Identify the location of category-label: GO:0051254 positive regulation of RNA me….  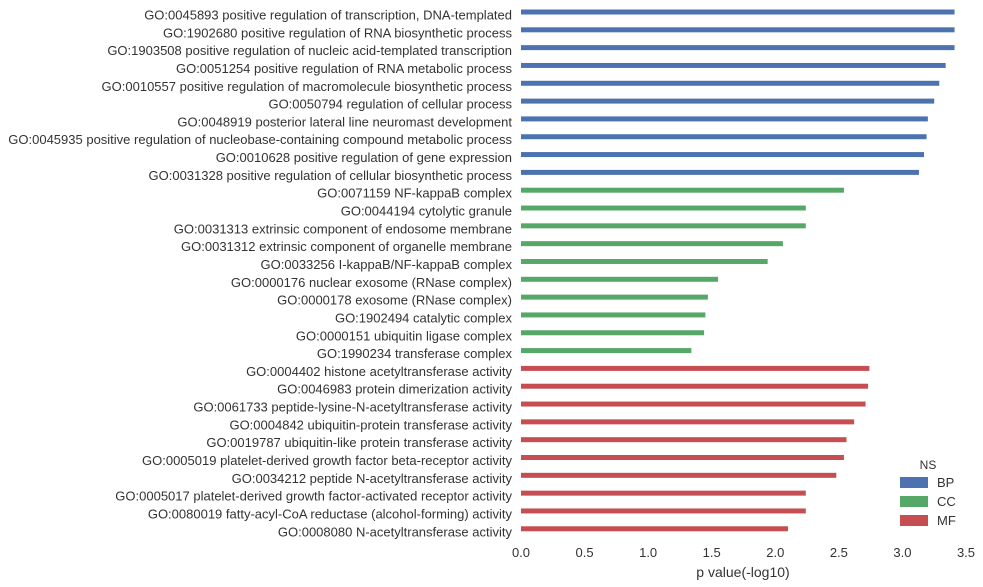
(344, 68).